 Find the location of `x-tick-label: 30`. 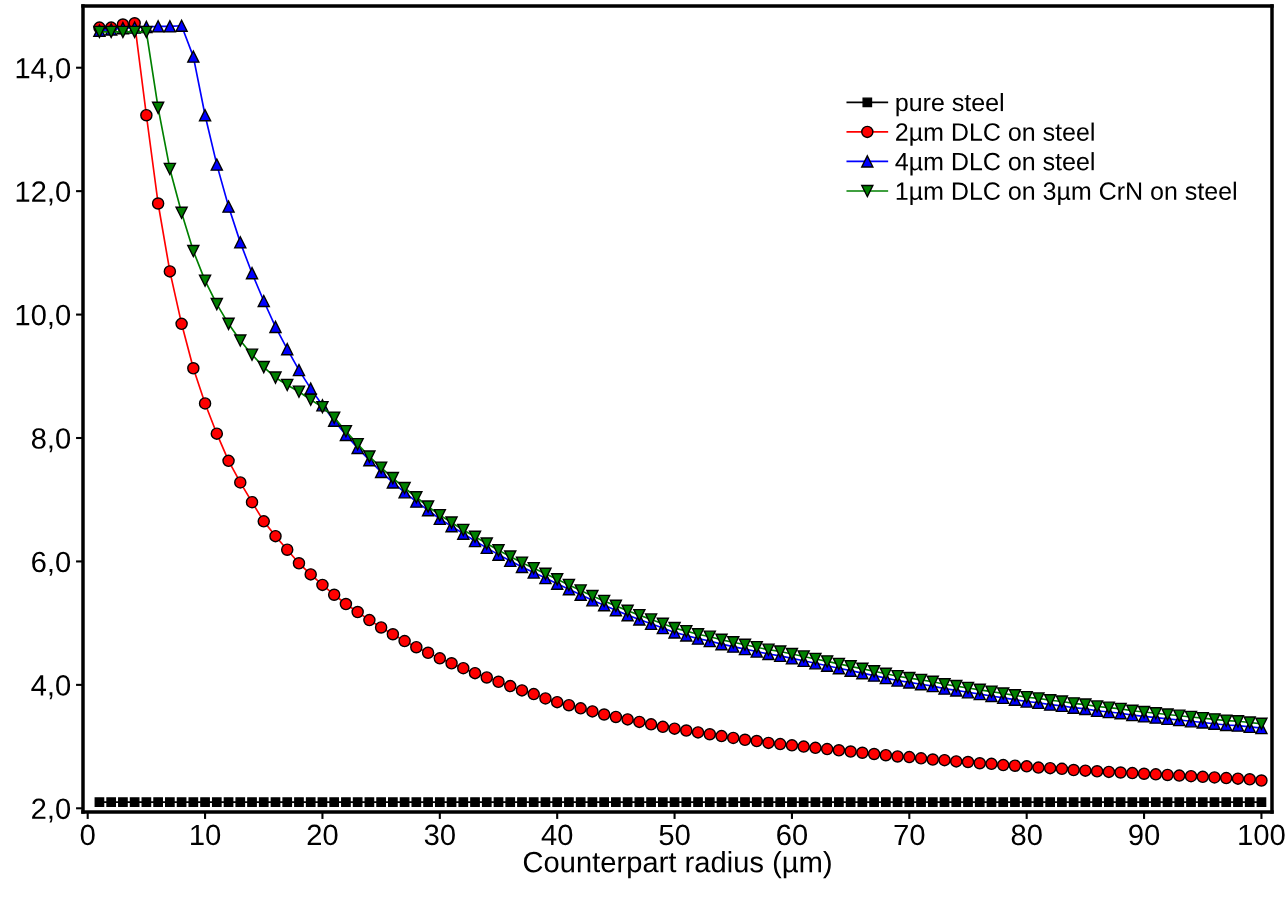

x-tick-label: 30 is located at coordinates (439, 835).